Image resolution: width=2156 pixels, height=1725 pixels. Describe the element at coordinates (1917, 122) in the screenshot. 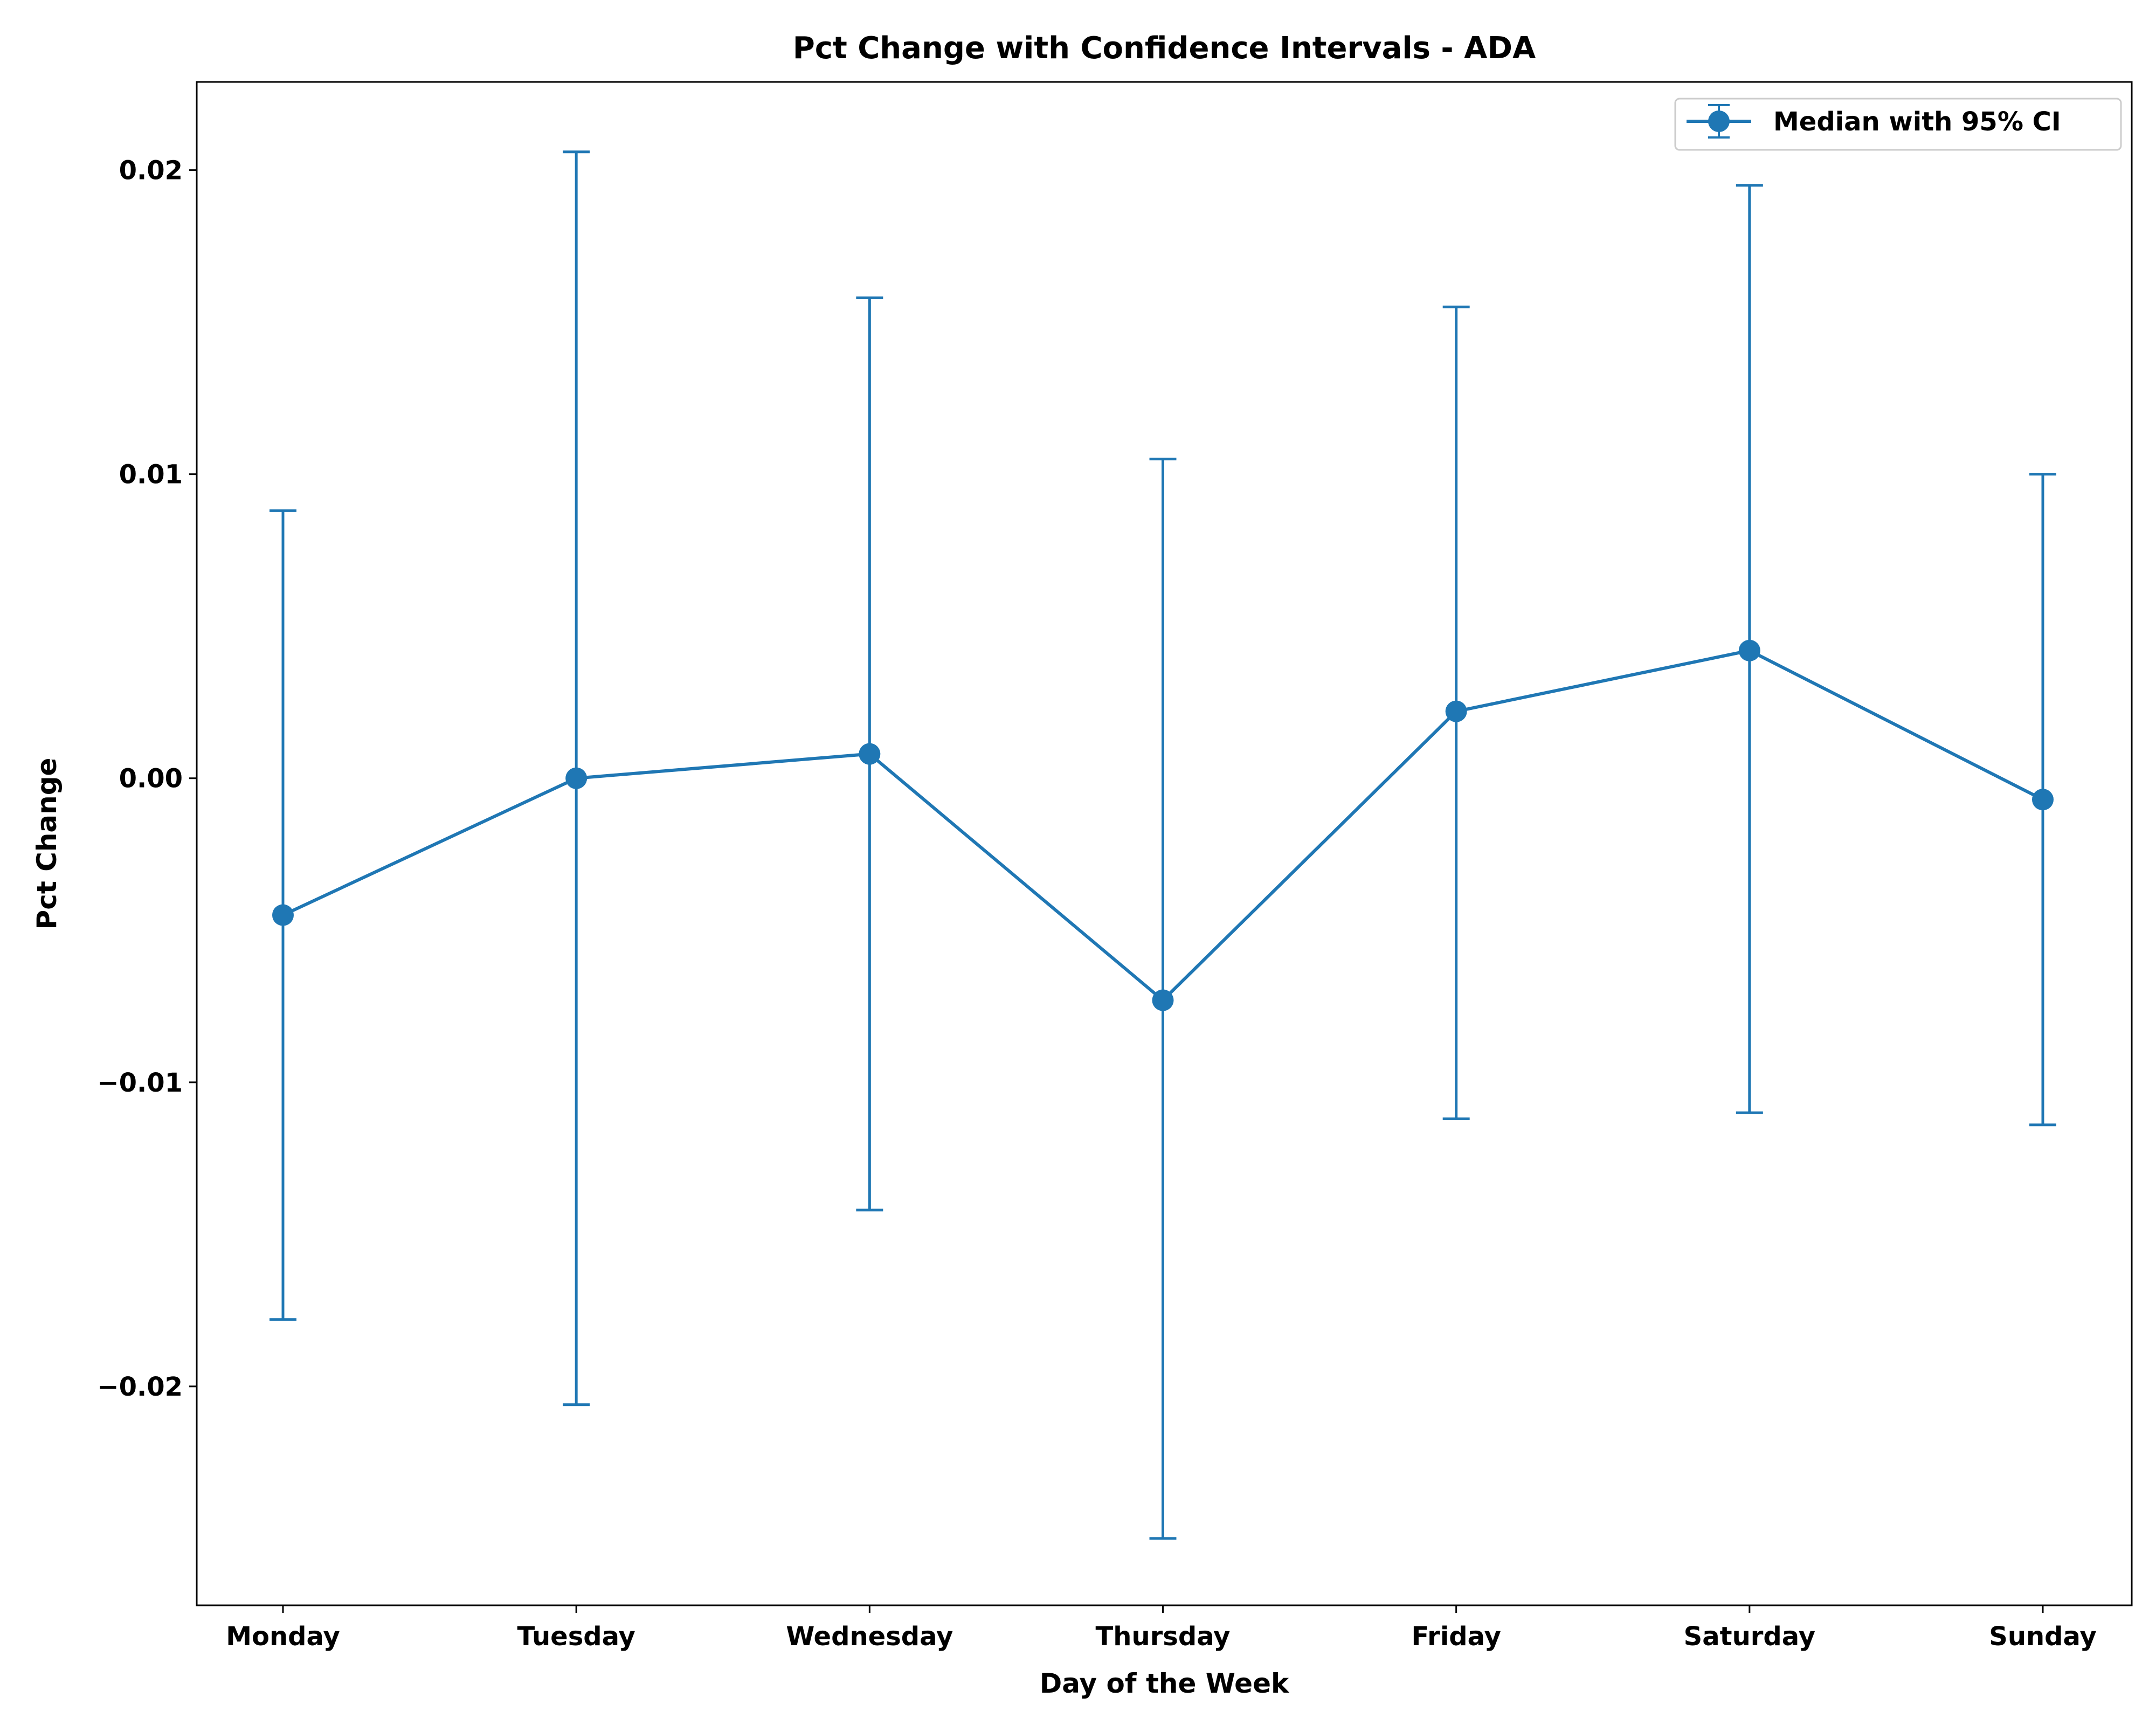

I see `legend-label: Median with 95% CI` at that location.